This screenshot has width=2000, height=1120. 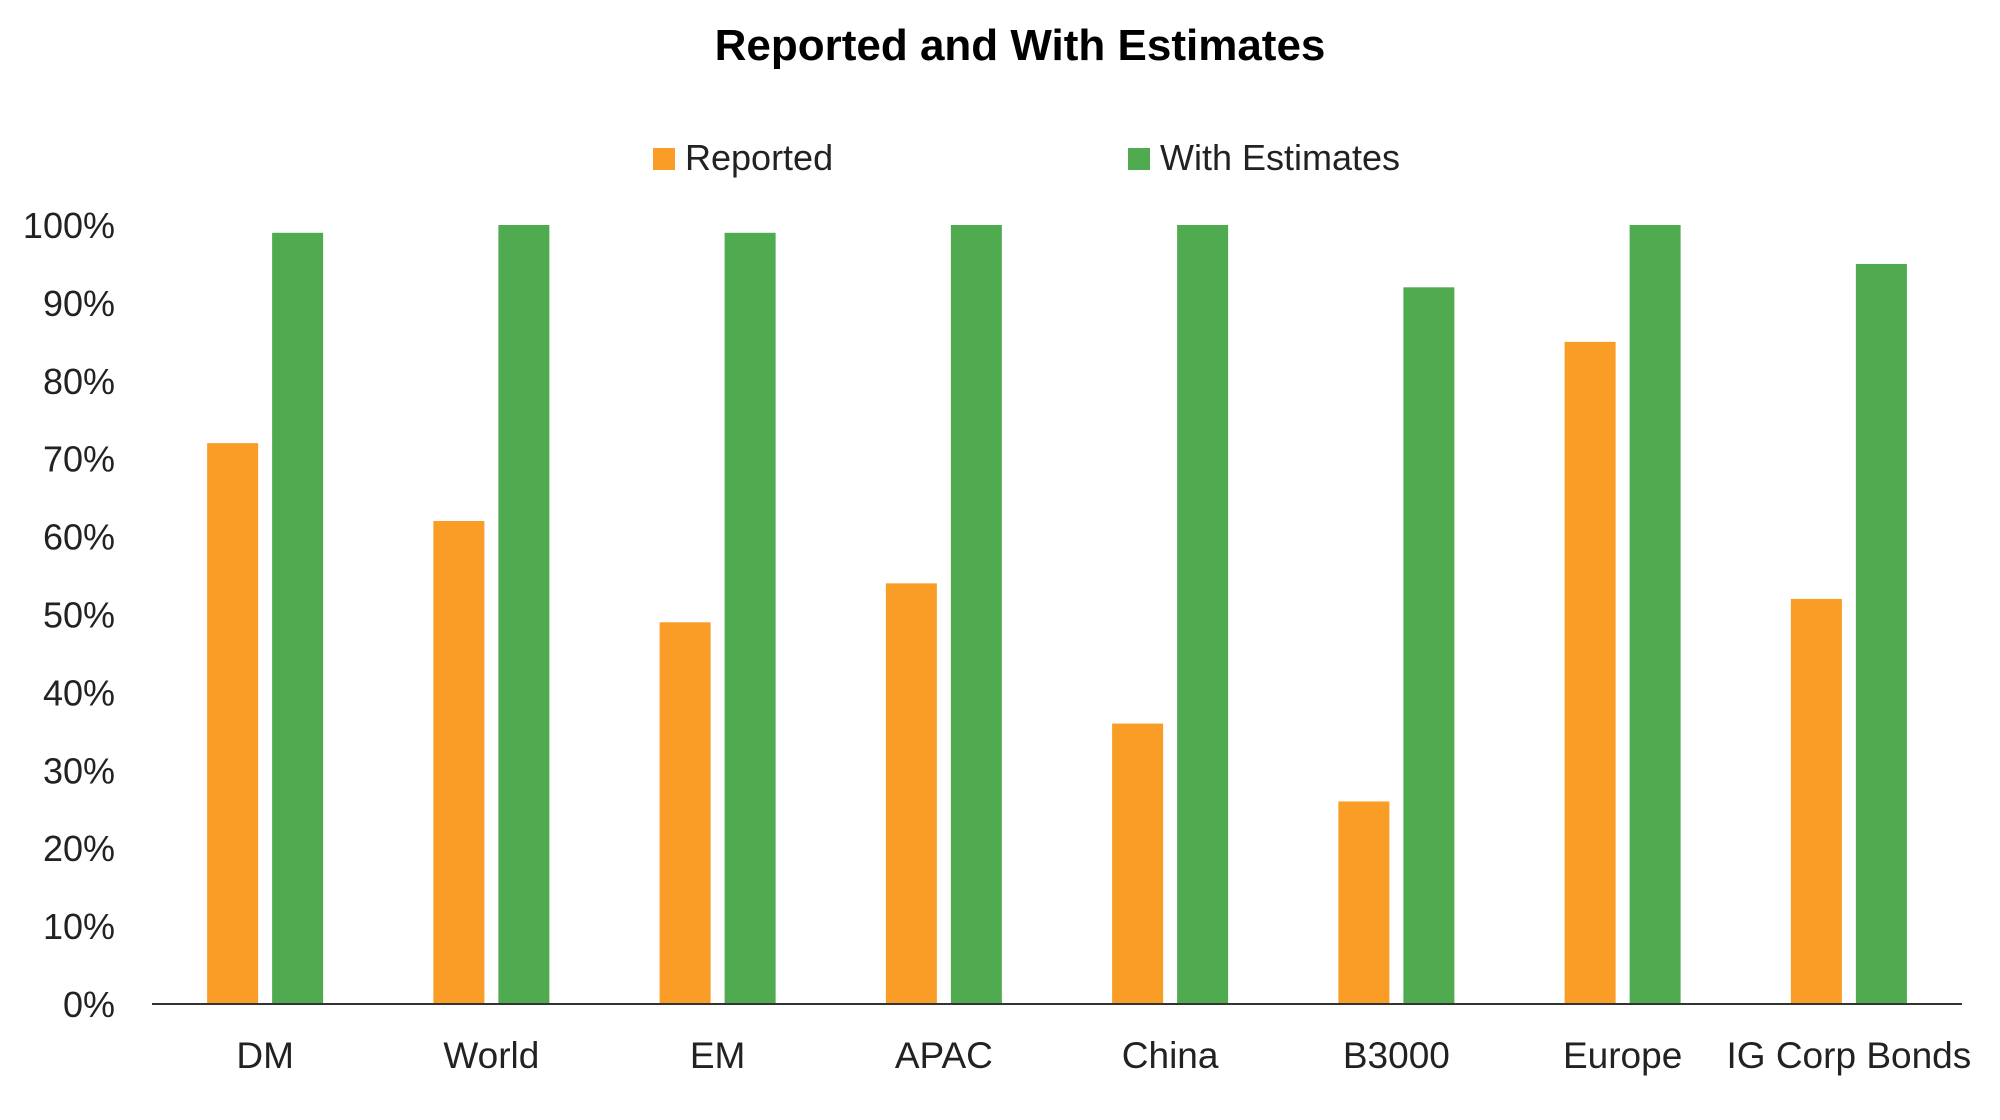 What do you see at coordinates (944, 1055) in the screenshot?
I see `x-category-label: APAC` at bounding box center [944, 1055].